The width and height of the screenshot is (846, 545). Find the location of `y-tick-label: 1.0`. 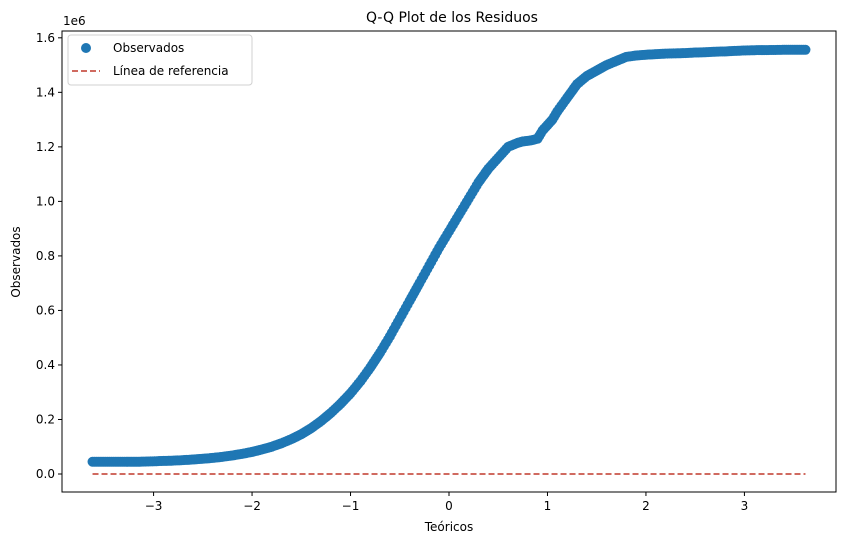

y-tick-label: 1.0 is located at coordinates (45, 201).